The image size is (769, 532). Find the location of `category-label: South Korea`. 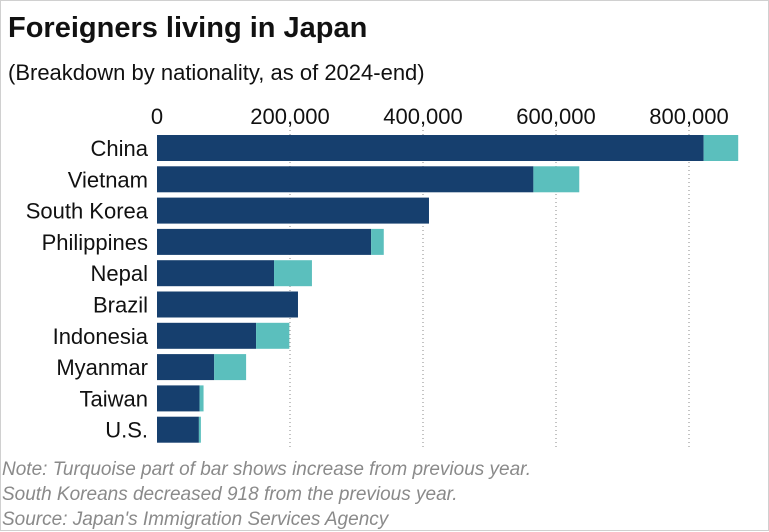

category-label: South Korea is located at coordinates (87, 211).